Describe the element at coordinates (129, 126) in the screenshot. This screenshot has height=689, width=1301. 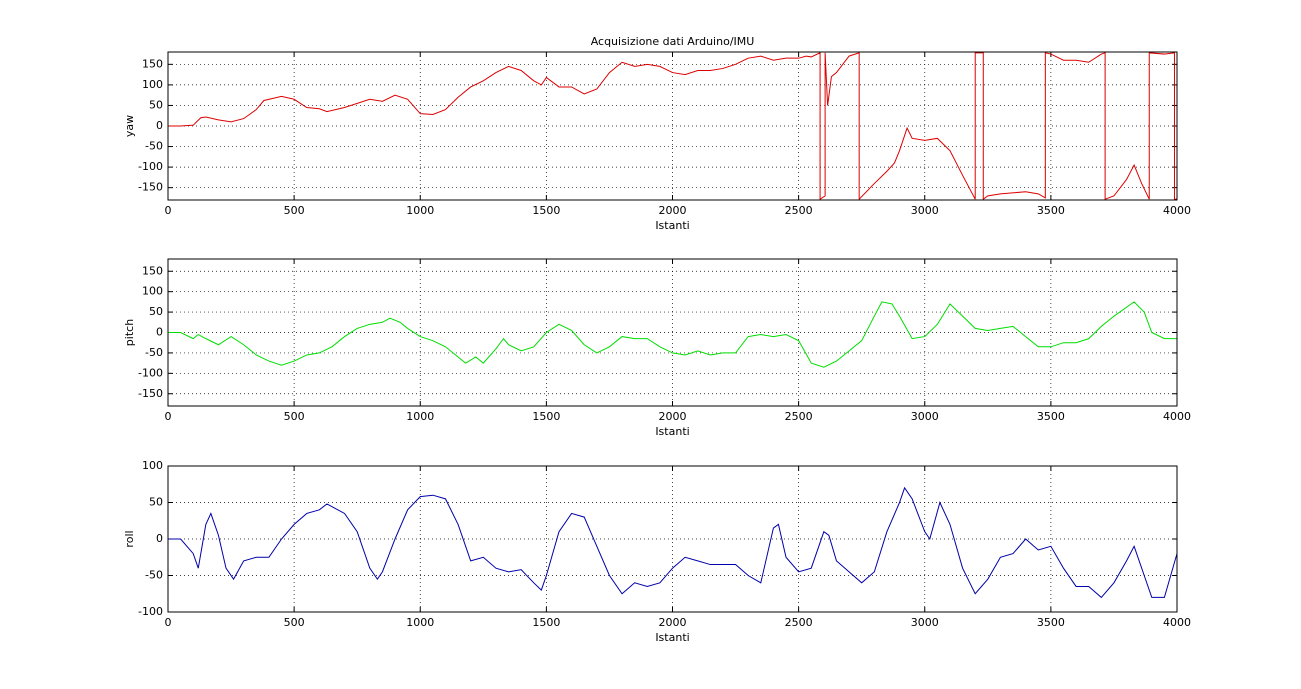
I see `y-axis-label: yaw` at that location.